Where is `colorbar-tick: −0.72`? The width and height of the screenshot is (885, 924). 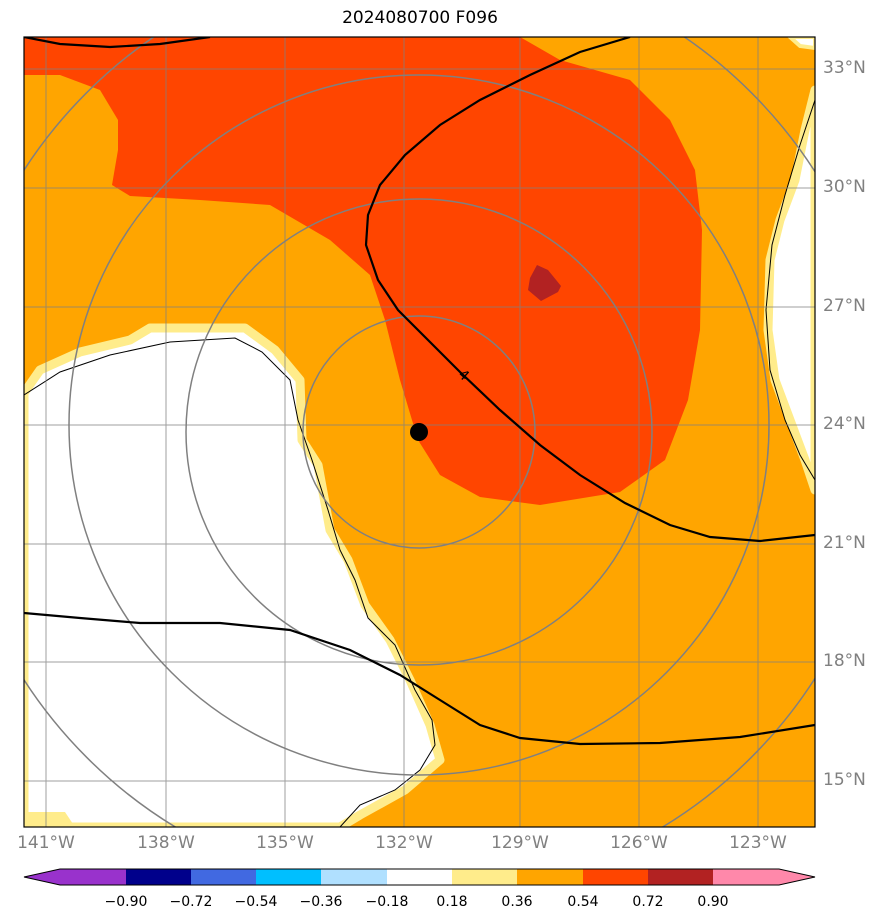
colorbar-tick: −0.72 is located at coordinates (191, 902).